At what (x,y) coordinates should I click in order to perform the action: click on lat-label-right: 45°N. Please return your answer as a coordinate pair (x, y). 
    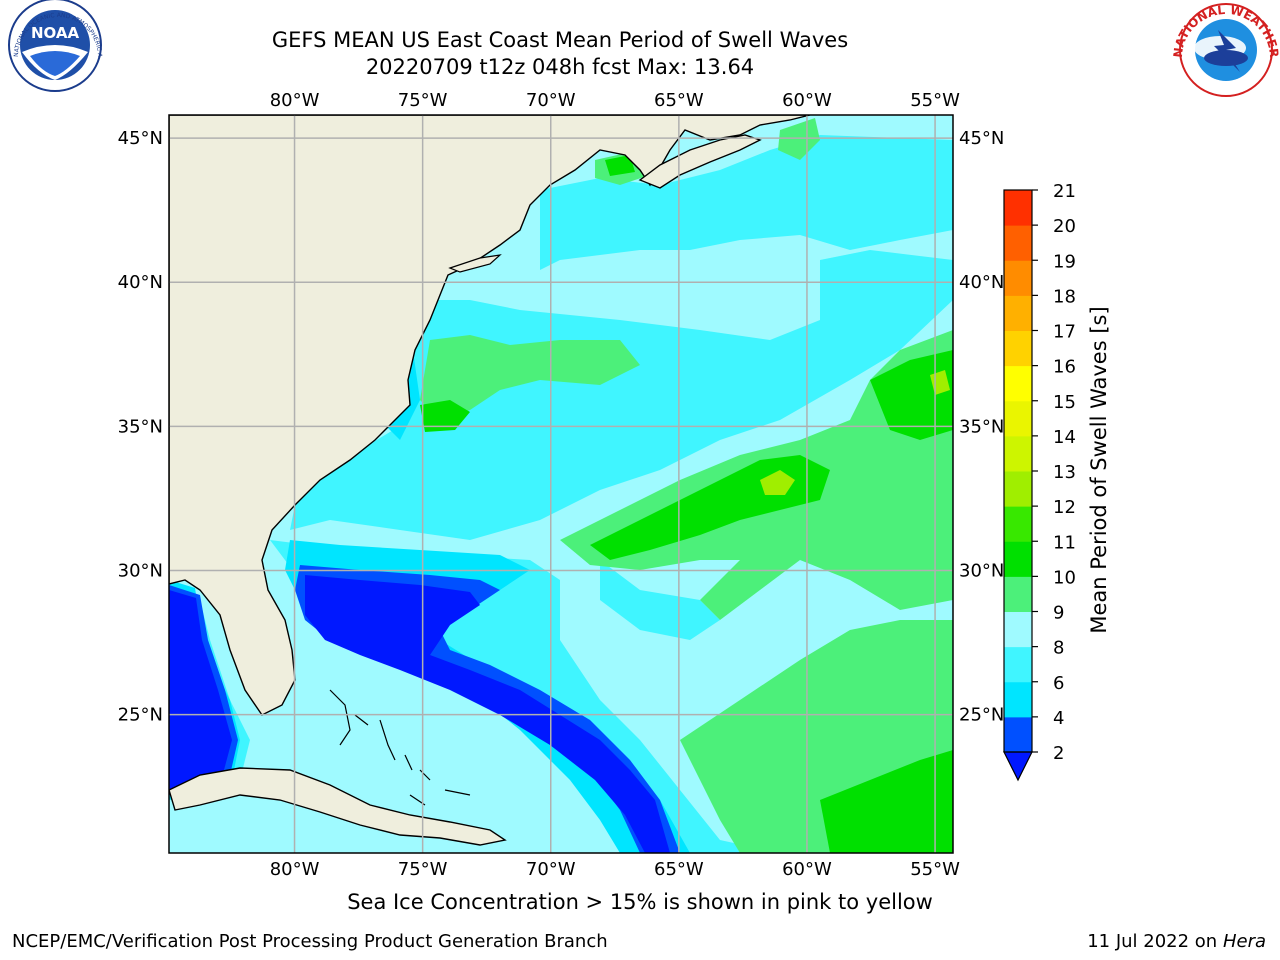
    Looking at the image, I should click on (981, 138).